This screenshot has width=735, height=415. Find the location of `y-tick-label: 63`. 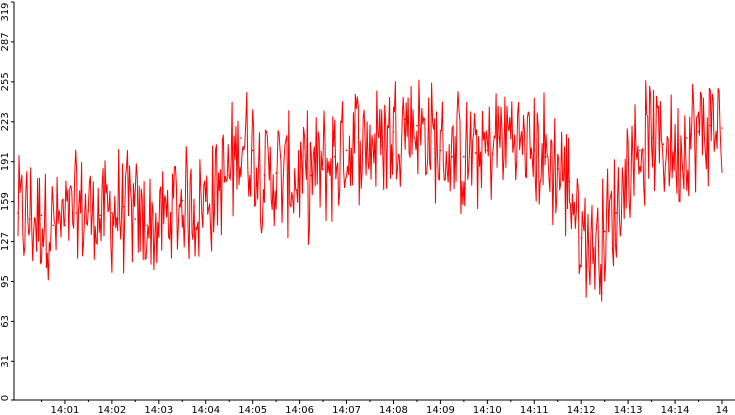

y-tick-label: 63 is located at coordinates (5, 321).